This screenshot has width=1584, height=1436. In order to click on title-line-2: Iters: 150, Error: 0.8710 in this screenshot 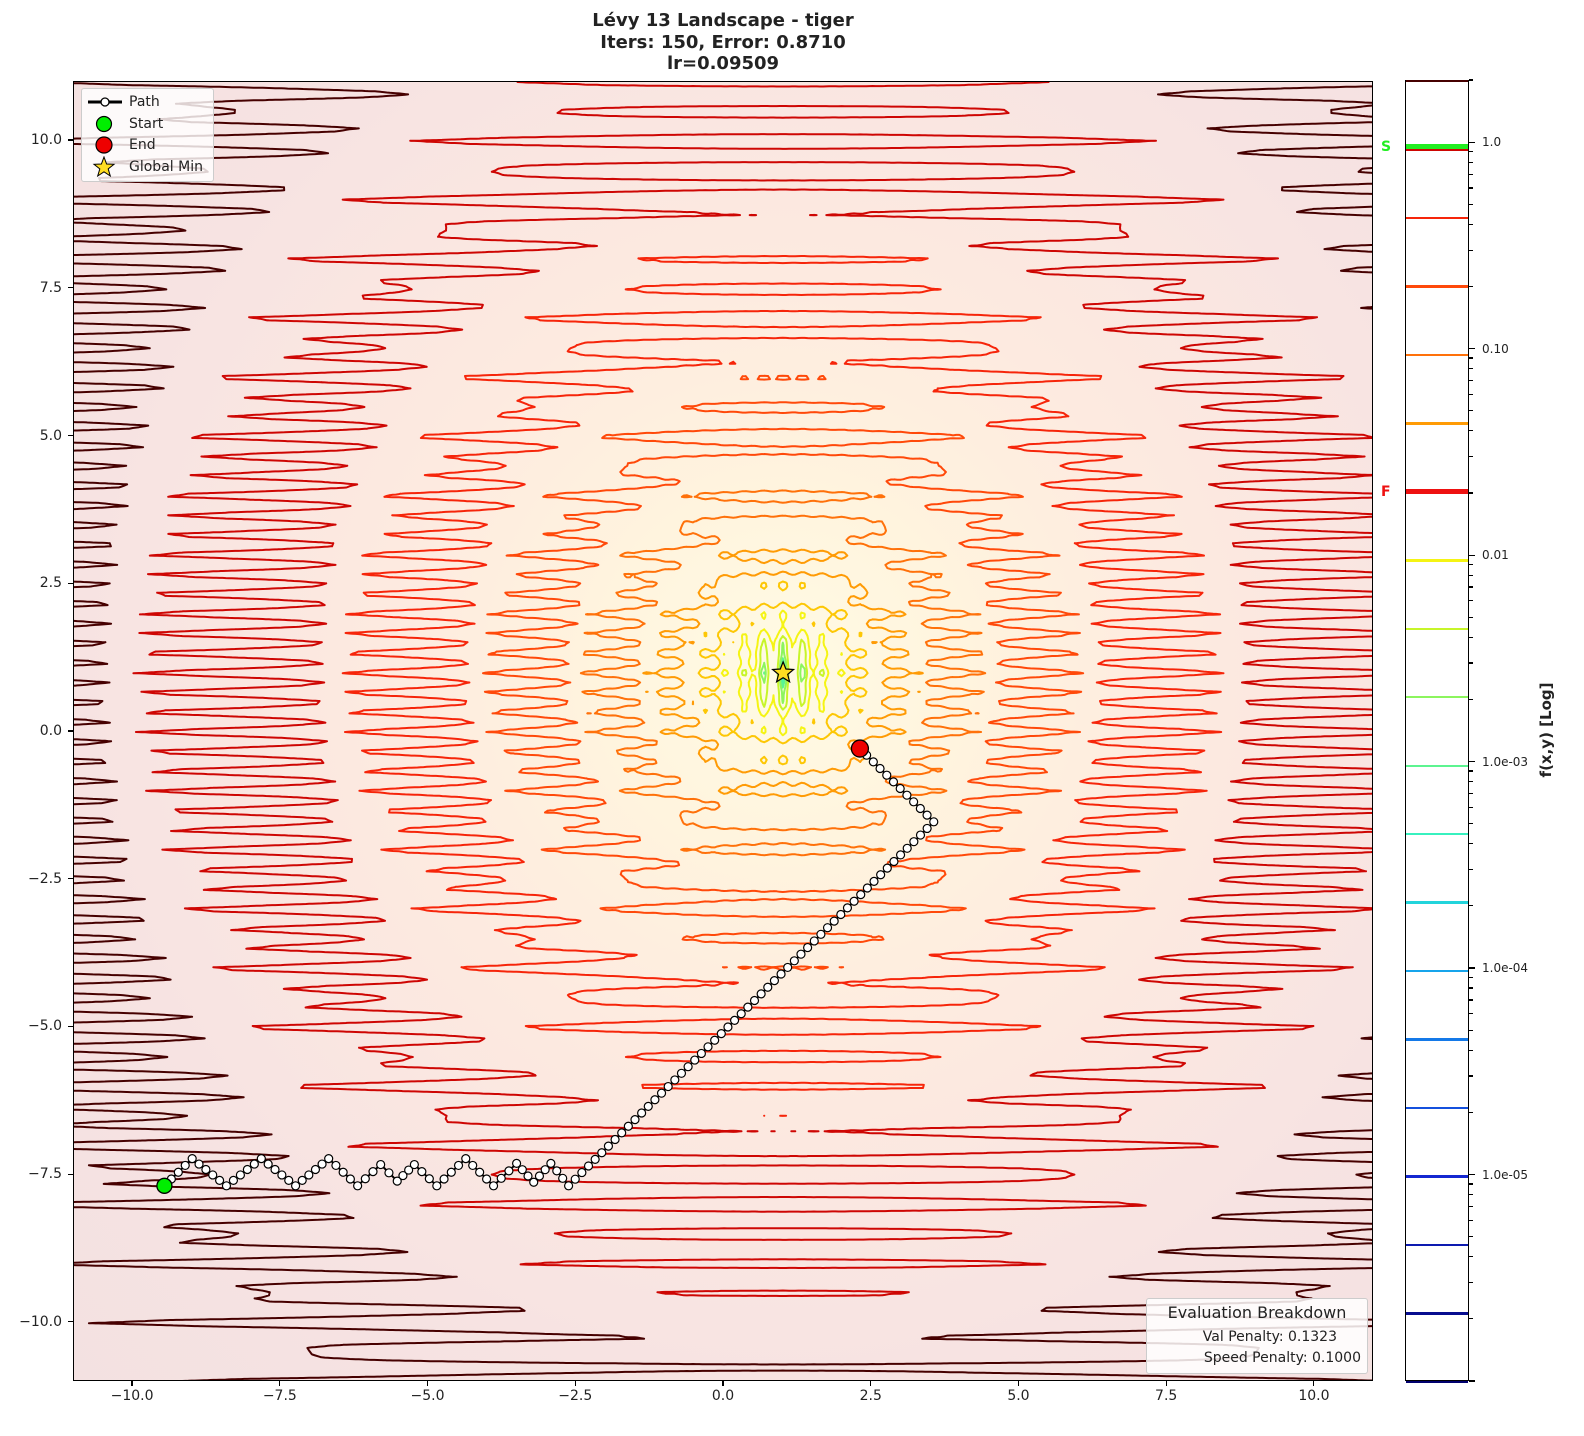, I will do `click(723, 42)`.